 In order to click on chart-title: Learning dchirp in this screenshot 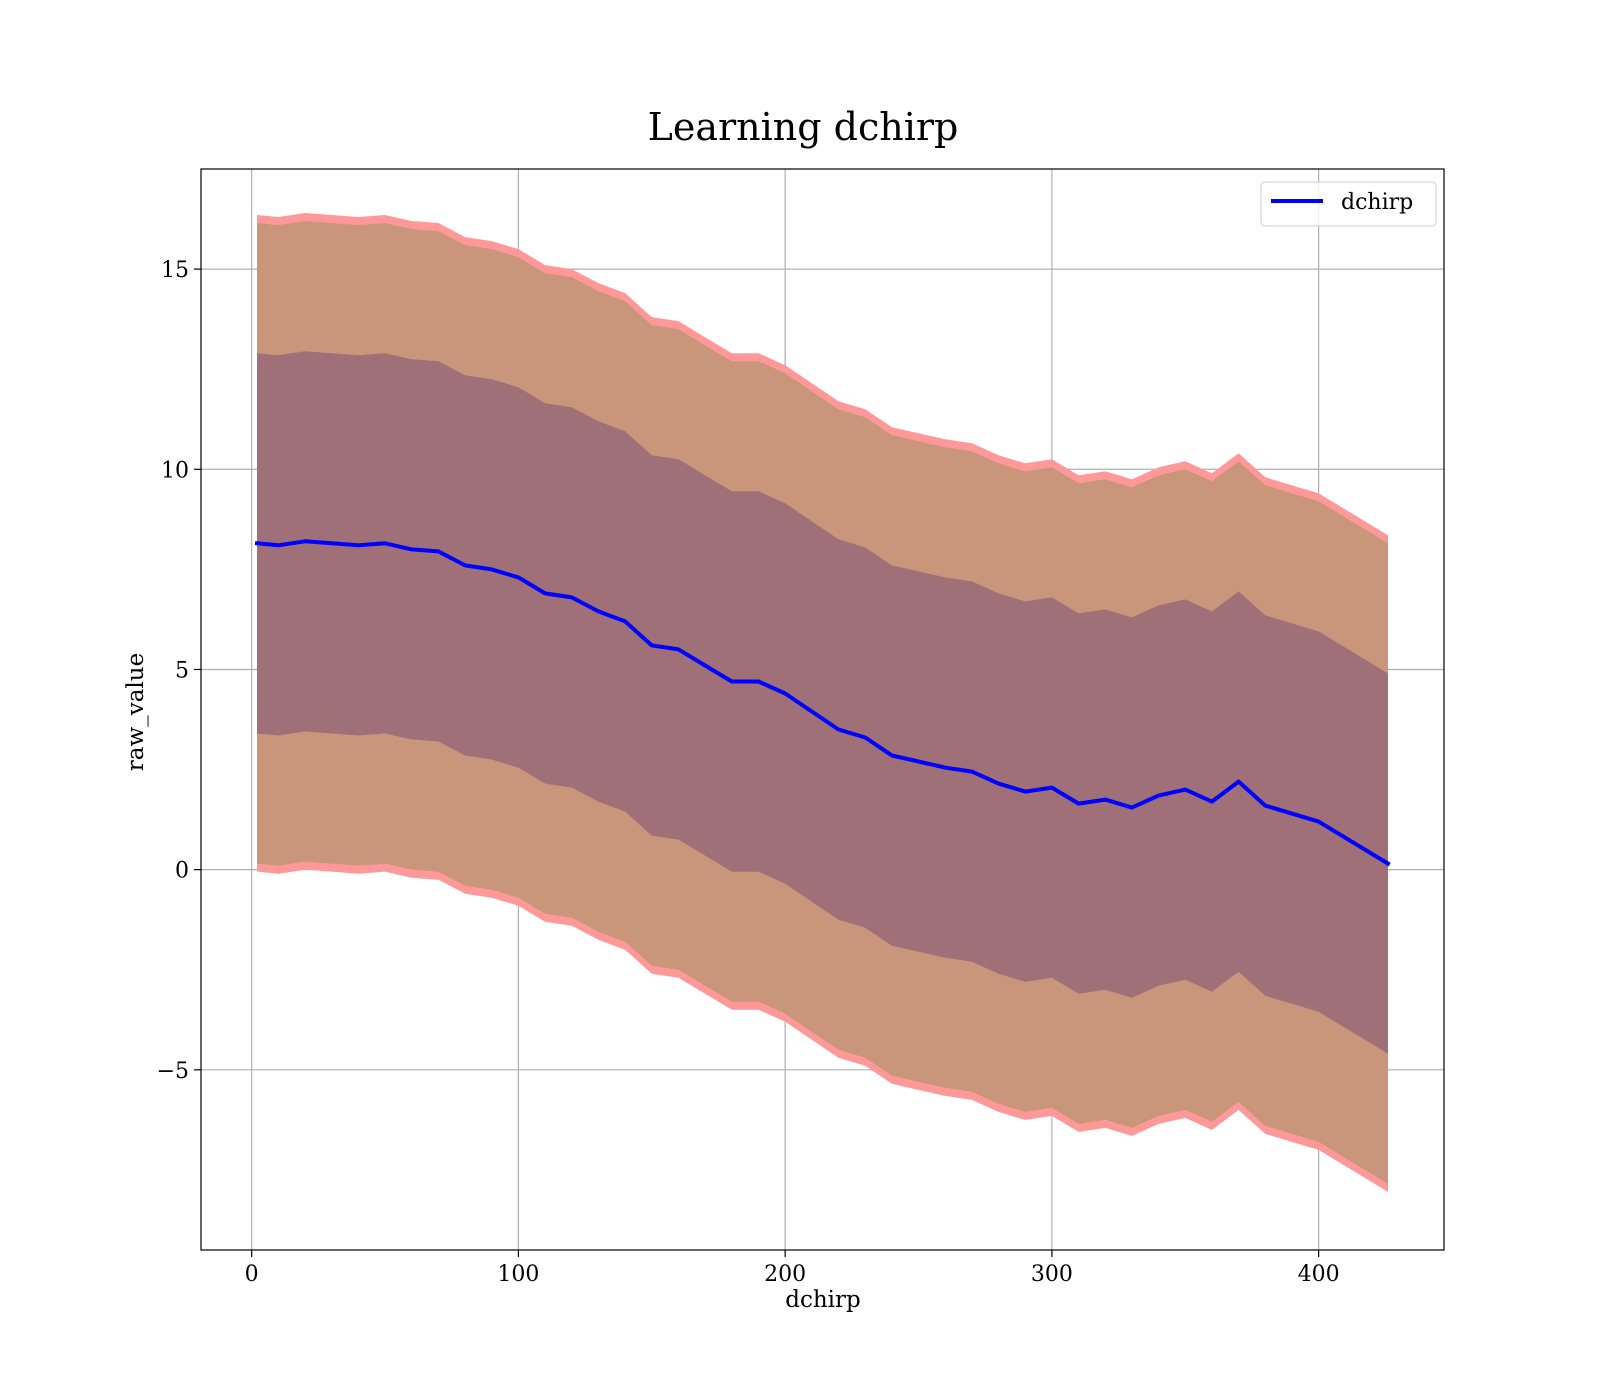, I will do `click(803, 127)`.